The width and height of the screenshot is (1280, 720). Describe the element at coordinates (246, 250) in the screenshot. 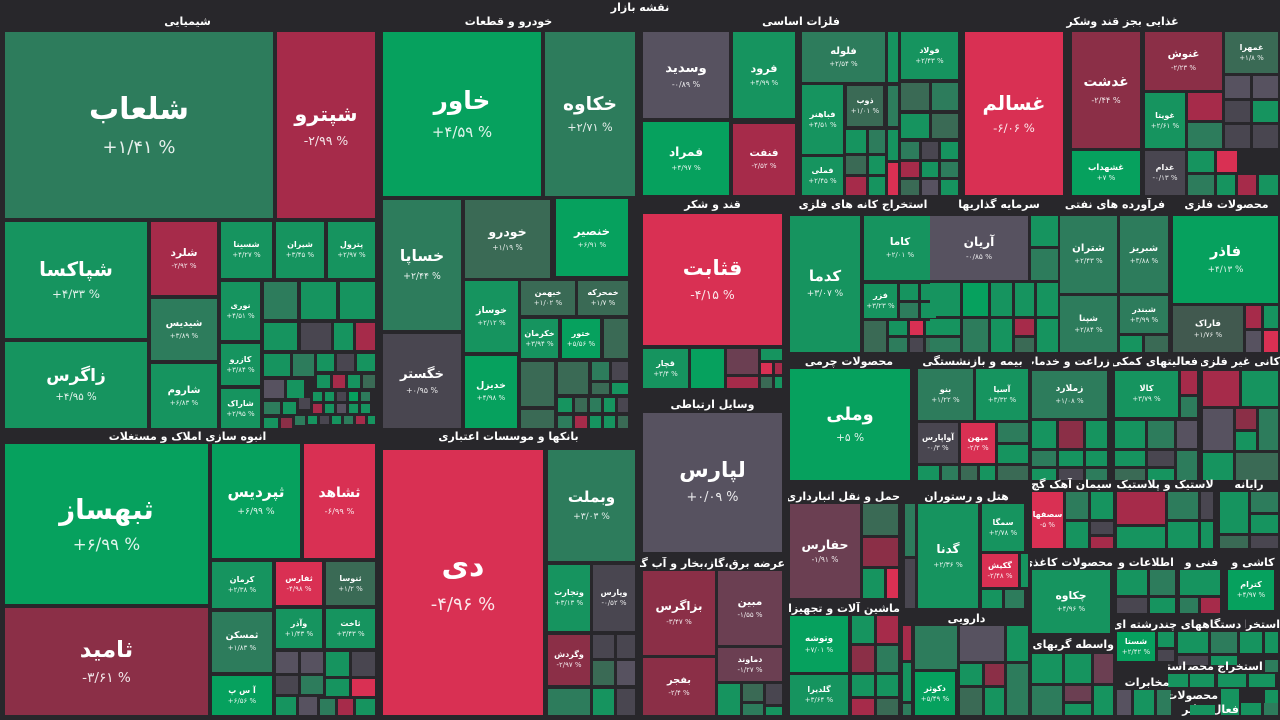

I see `treemap-tile: شسینا +۴/۲۷ %` at that location.